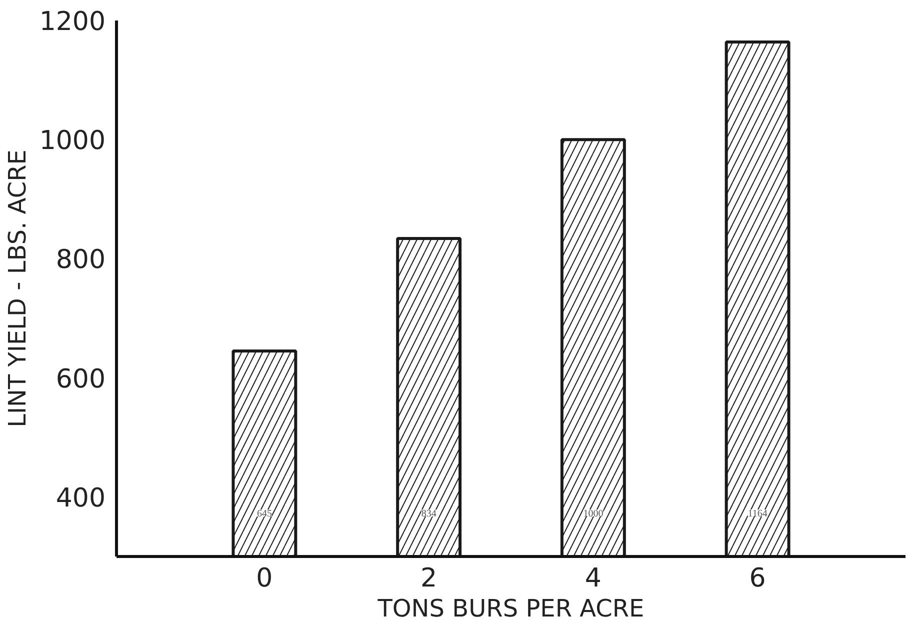  What do you see at coordinates (17, 289) in the screenshot?
I see `y-axis-title: LINT YIELD - LBS. ACRE` at bounding box center [17, 289].